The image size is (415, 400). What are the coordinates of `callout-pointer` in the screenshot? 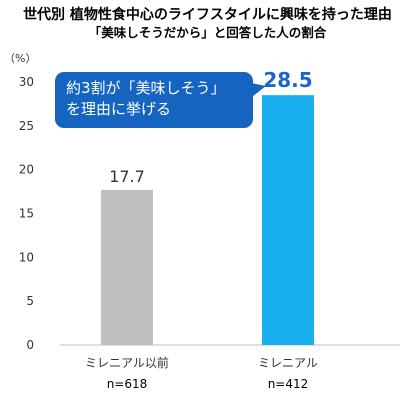 It's located at (256, 91).